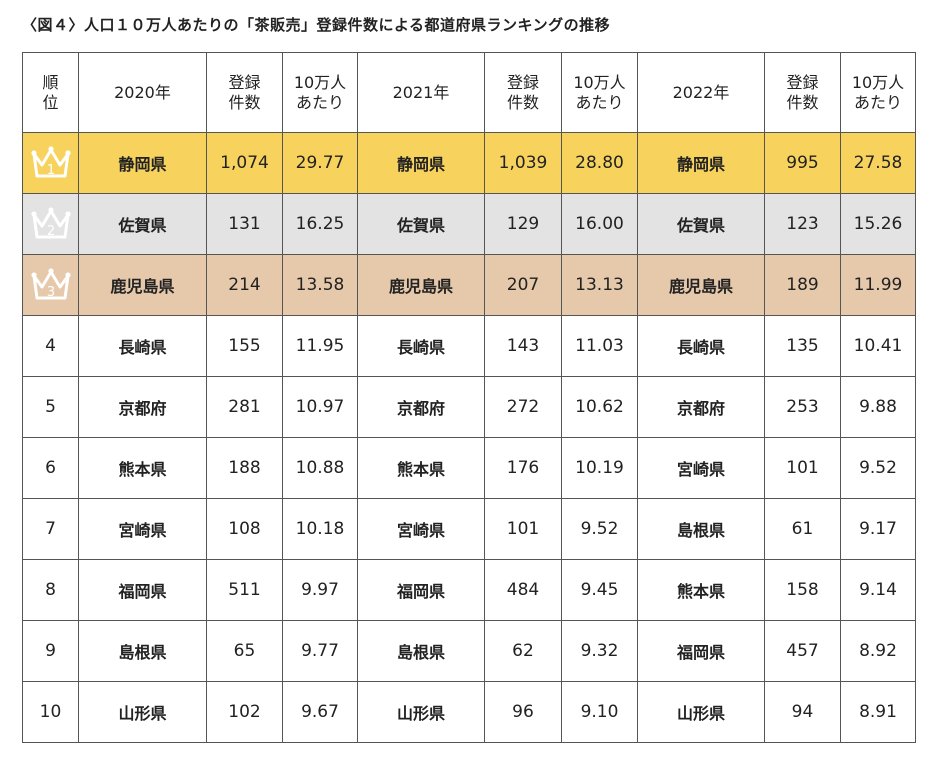 The image size is (940, 775). I want to click on prefecture-cell: 島根県, so click(701, 529).